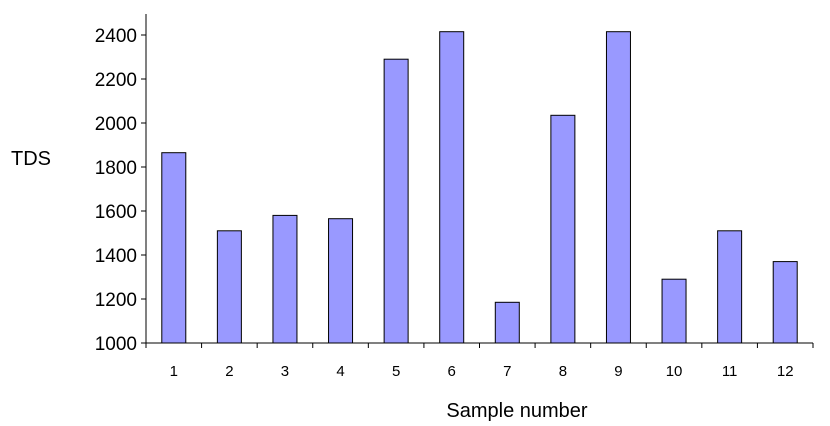 This screenshot has height=426, width=830. What do you see at coordinates (116, 36) in the screenshot?
I see `y-tick-label: 2400` at bounding box center [116, 36].